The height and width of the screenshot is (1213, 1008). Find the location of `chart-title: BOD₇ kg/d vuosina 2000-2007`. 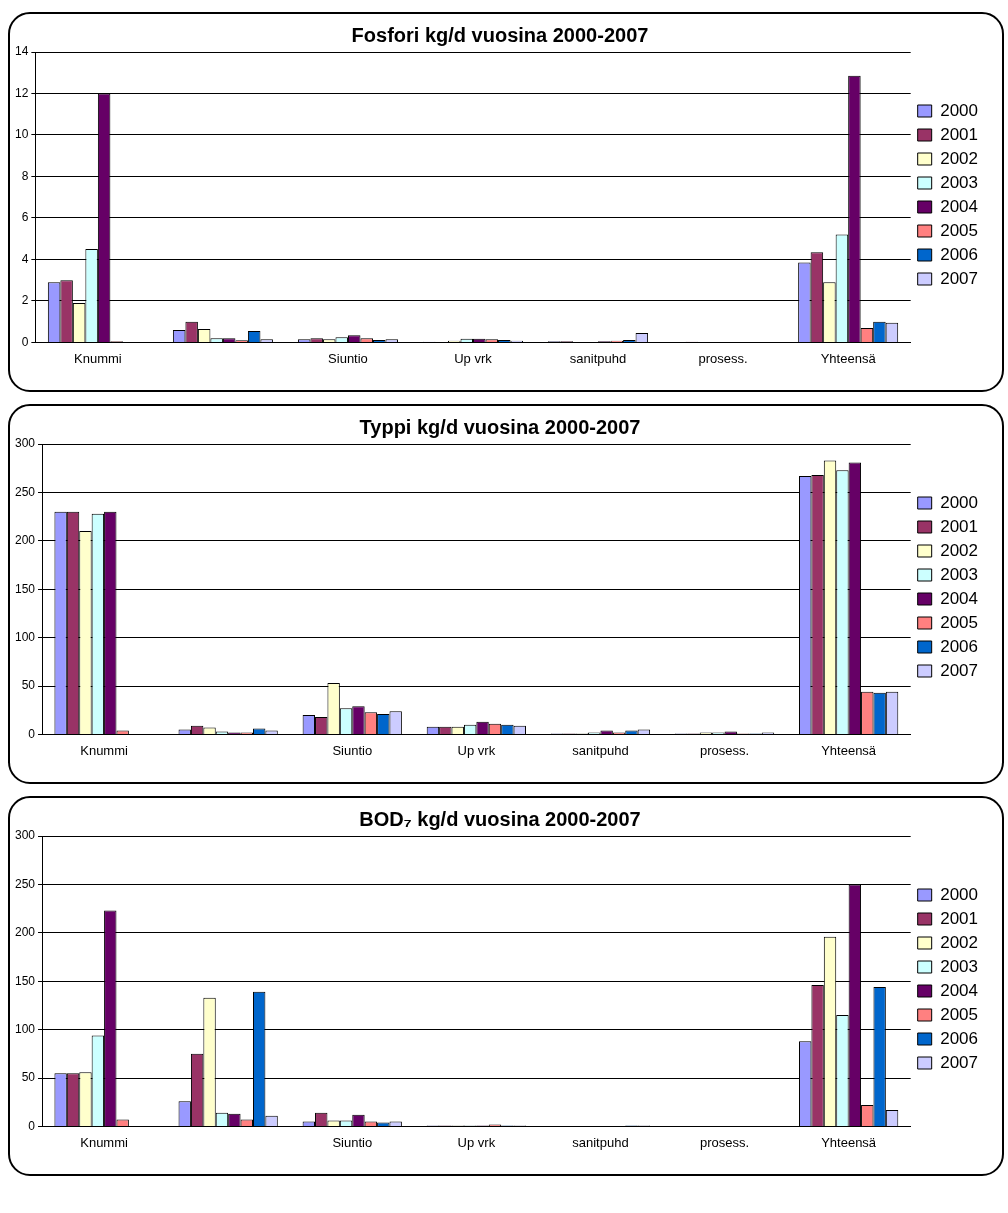

chart-title: BOD₇ kg/d vuosina 2000-2007 is located at coordinates (500, 818).